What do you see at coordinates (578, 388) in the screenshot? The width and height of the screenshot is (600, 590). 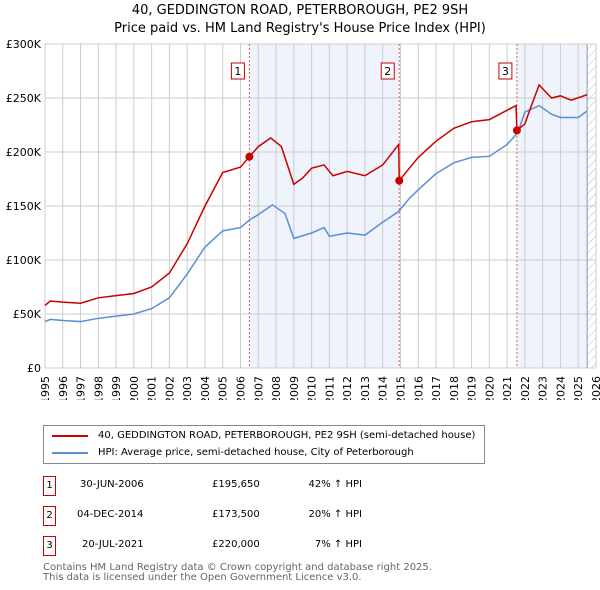 I see `x-tick-label: 2025` at bounding box center [578, 388].